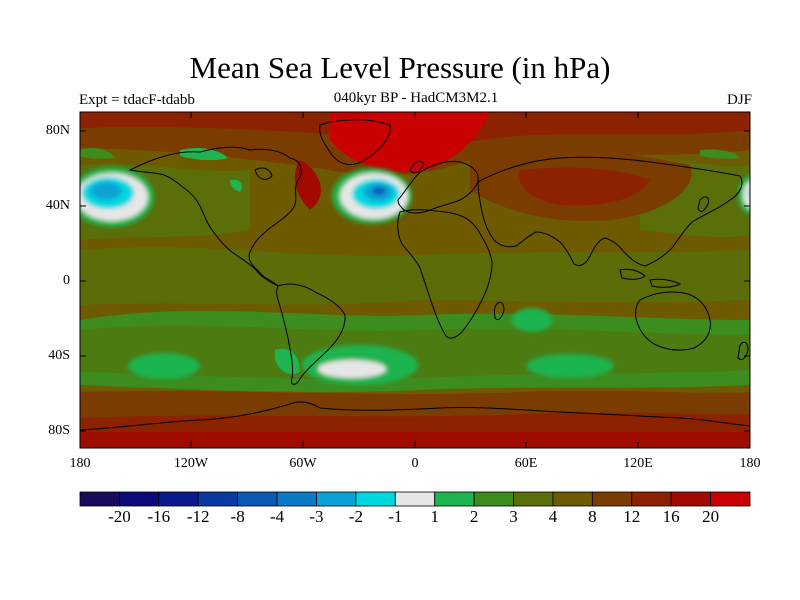 Image resolution: width=800 pixels, height=600 pixels. I want to click on coast-south-america, so click(311, 334).